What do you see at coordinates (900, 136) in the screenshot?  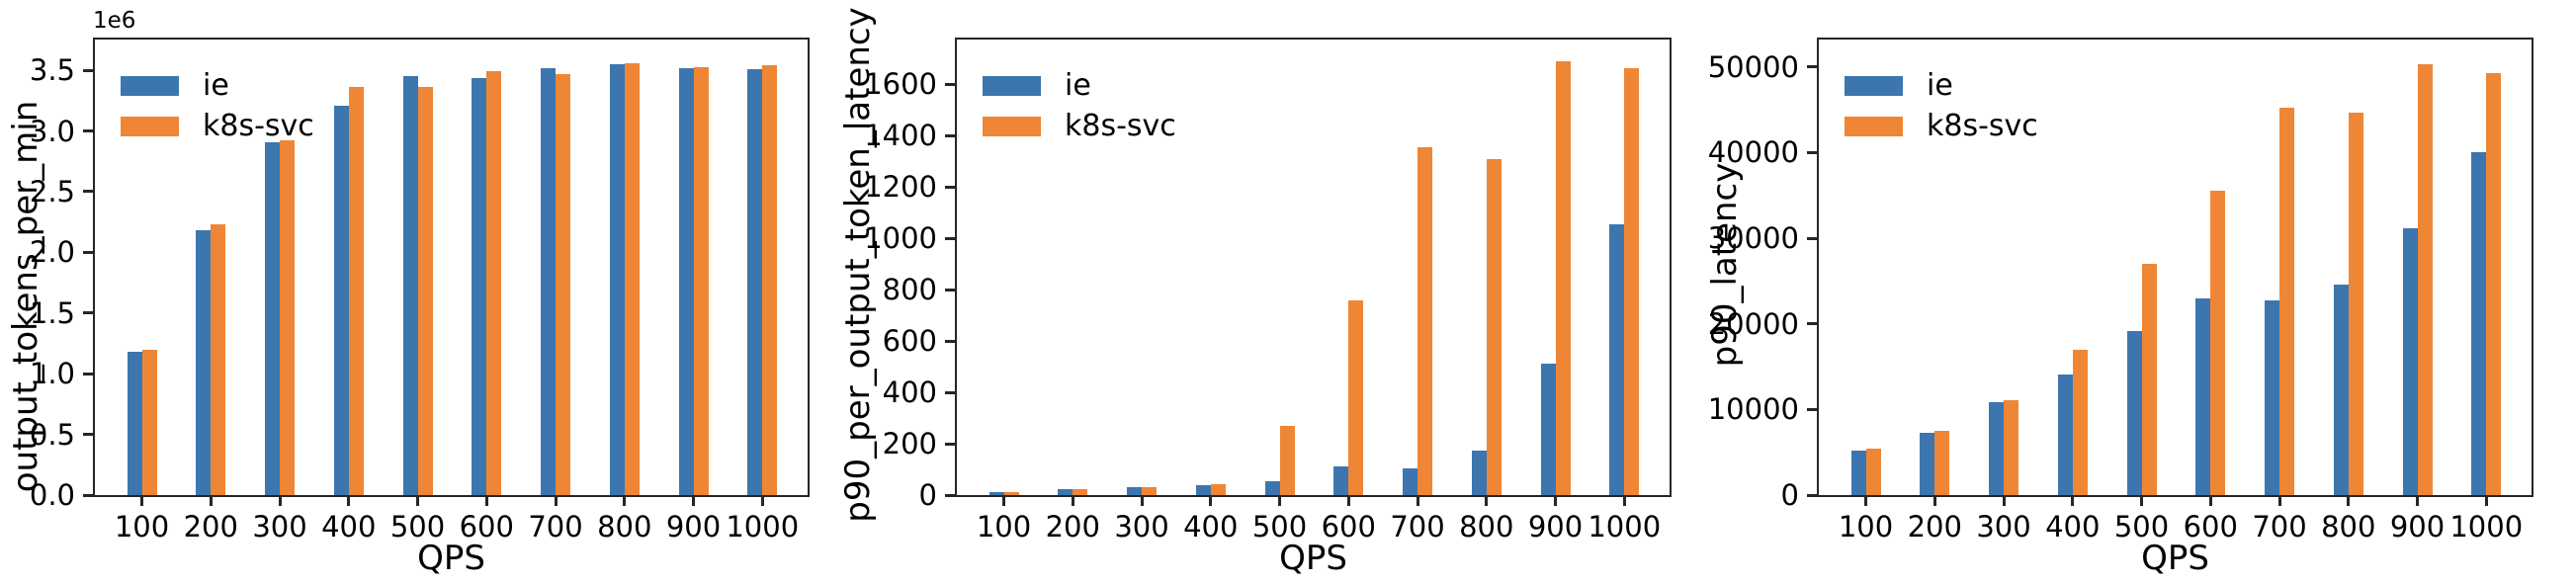 I see `y-tick-label: 1400` at bounding box center [900, 136].